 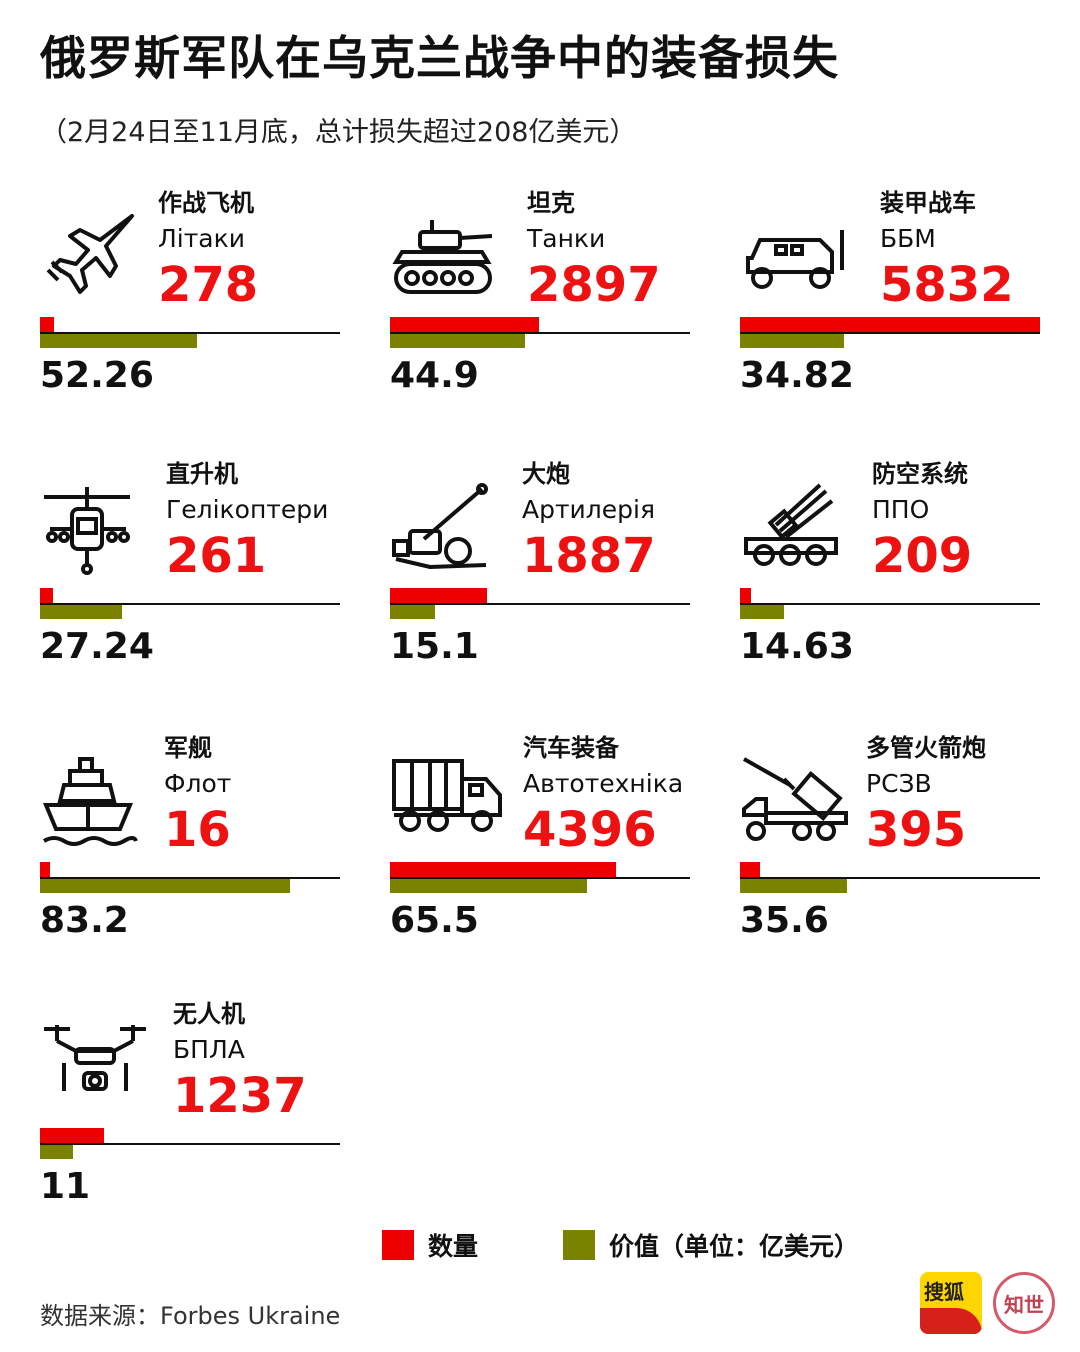 What do you see at coordinates (571, 748) in the screenshot?
I see `category-cn-label: 汽车装备` at bounding box center [571, 748].